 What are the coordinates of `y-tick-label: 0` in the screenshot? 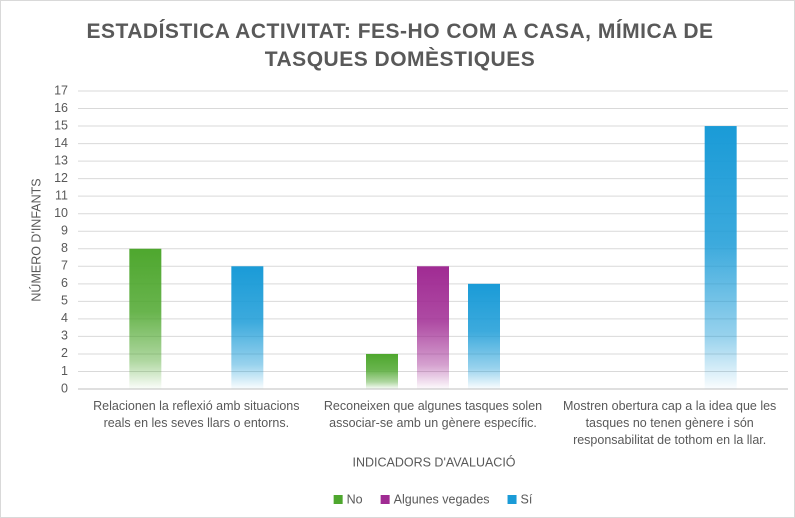 It's located at (64, 388).